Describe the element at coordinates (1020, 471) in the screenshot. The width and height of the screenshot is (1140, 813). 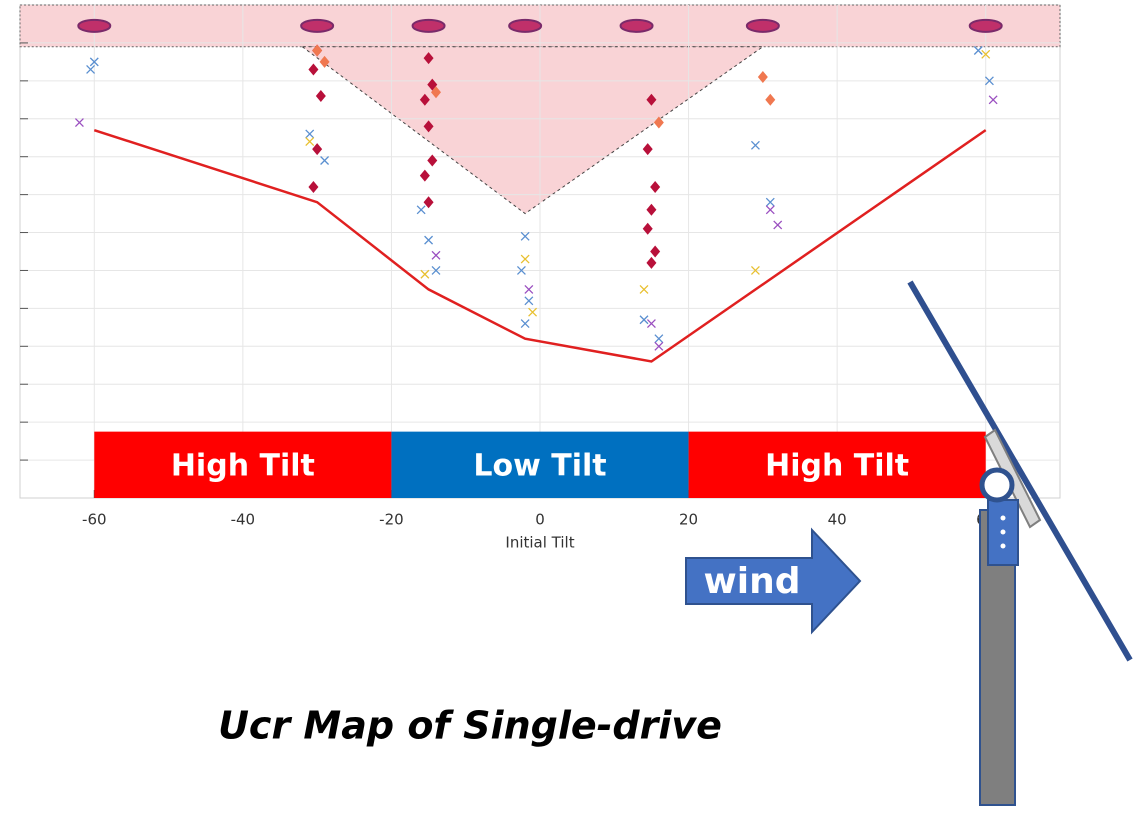
I see `panel` at that location.